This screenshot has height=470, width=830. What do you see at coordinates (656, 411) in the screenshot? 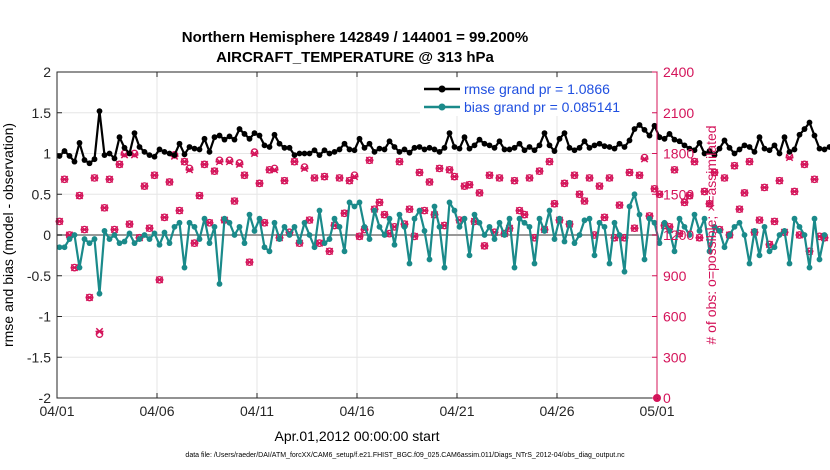
I see `x-tick-label: 05/01` at bounding box center [656, 411].